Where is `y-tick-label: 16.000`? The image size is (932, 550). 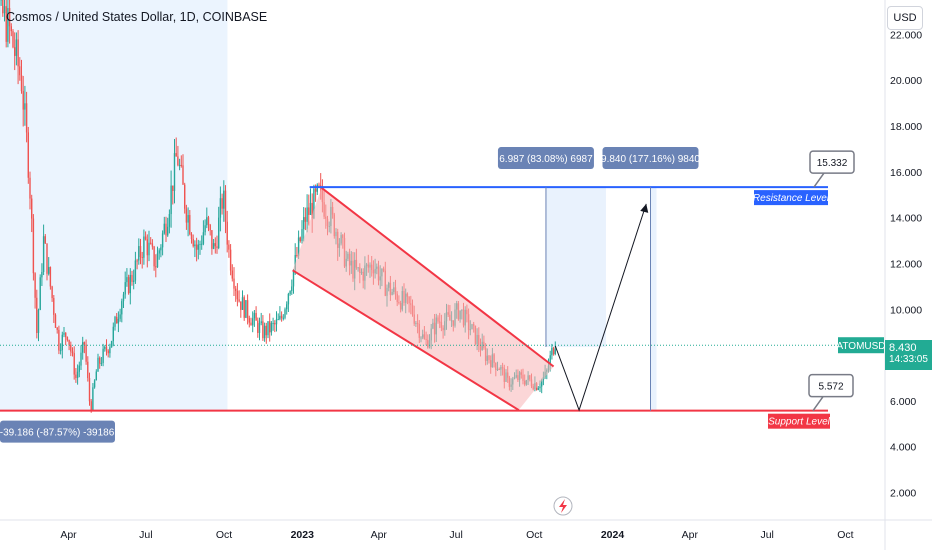 y-tick-label: 16.000 is located at coordinates (906, 173).